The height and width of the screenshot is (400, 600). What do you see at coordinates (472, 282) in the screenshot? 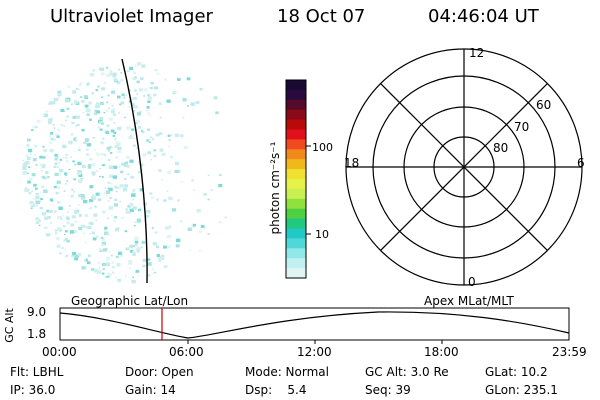
I see `polar-label-bottom: 0` at bounding box center [472, 282].